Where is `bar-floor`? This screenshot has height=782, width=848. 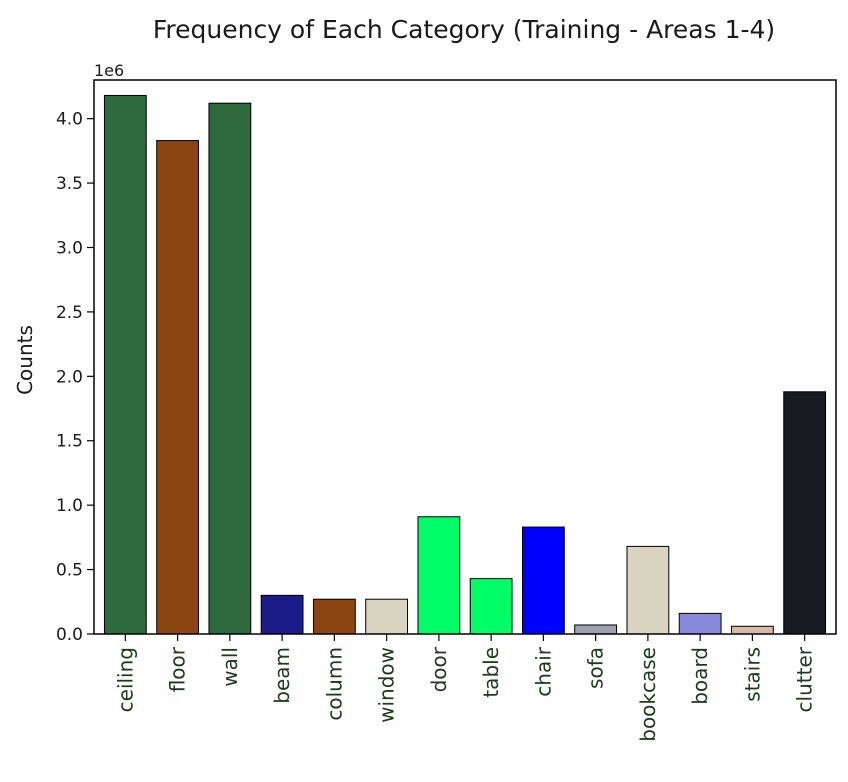
bar-floor is located at coordinates (178, 387).